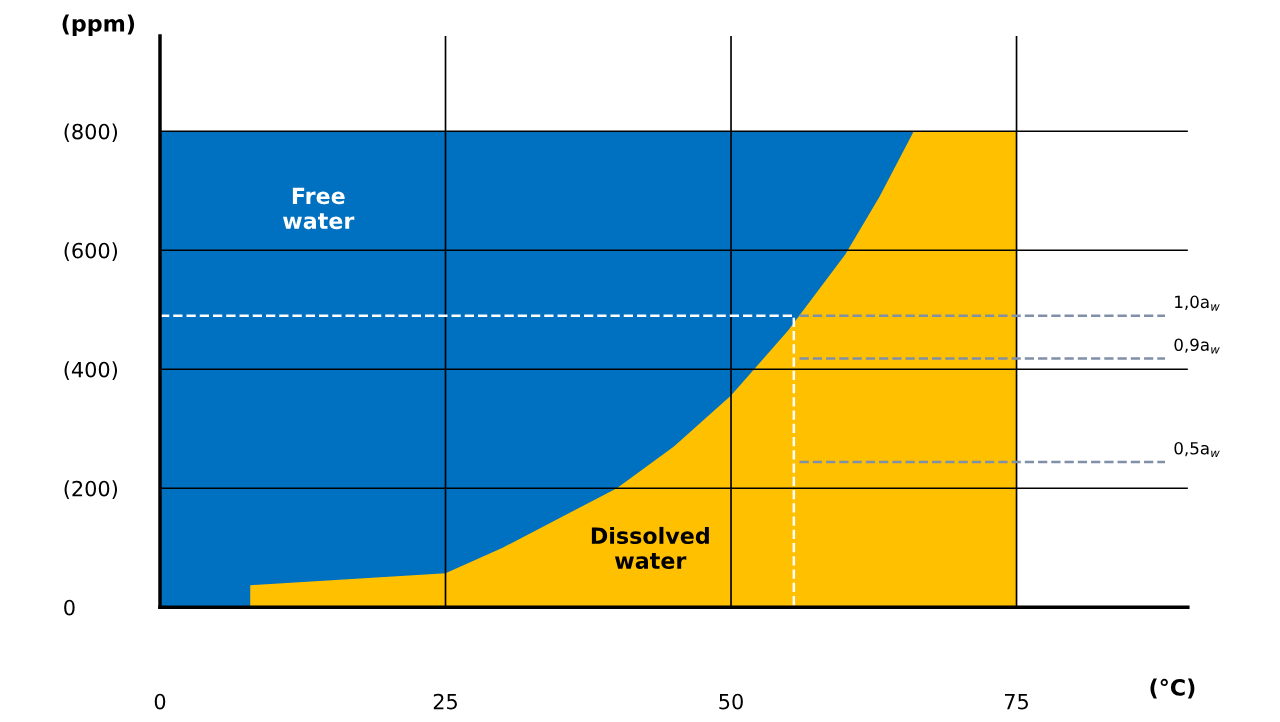  I want to click on series-label: Free water, so click(318, 208).